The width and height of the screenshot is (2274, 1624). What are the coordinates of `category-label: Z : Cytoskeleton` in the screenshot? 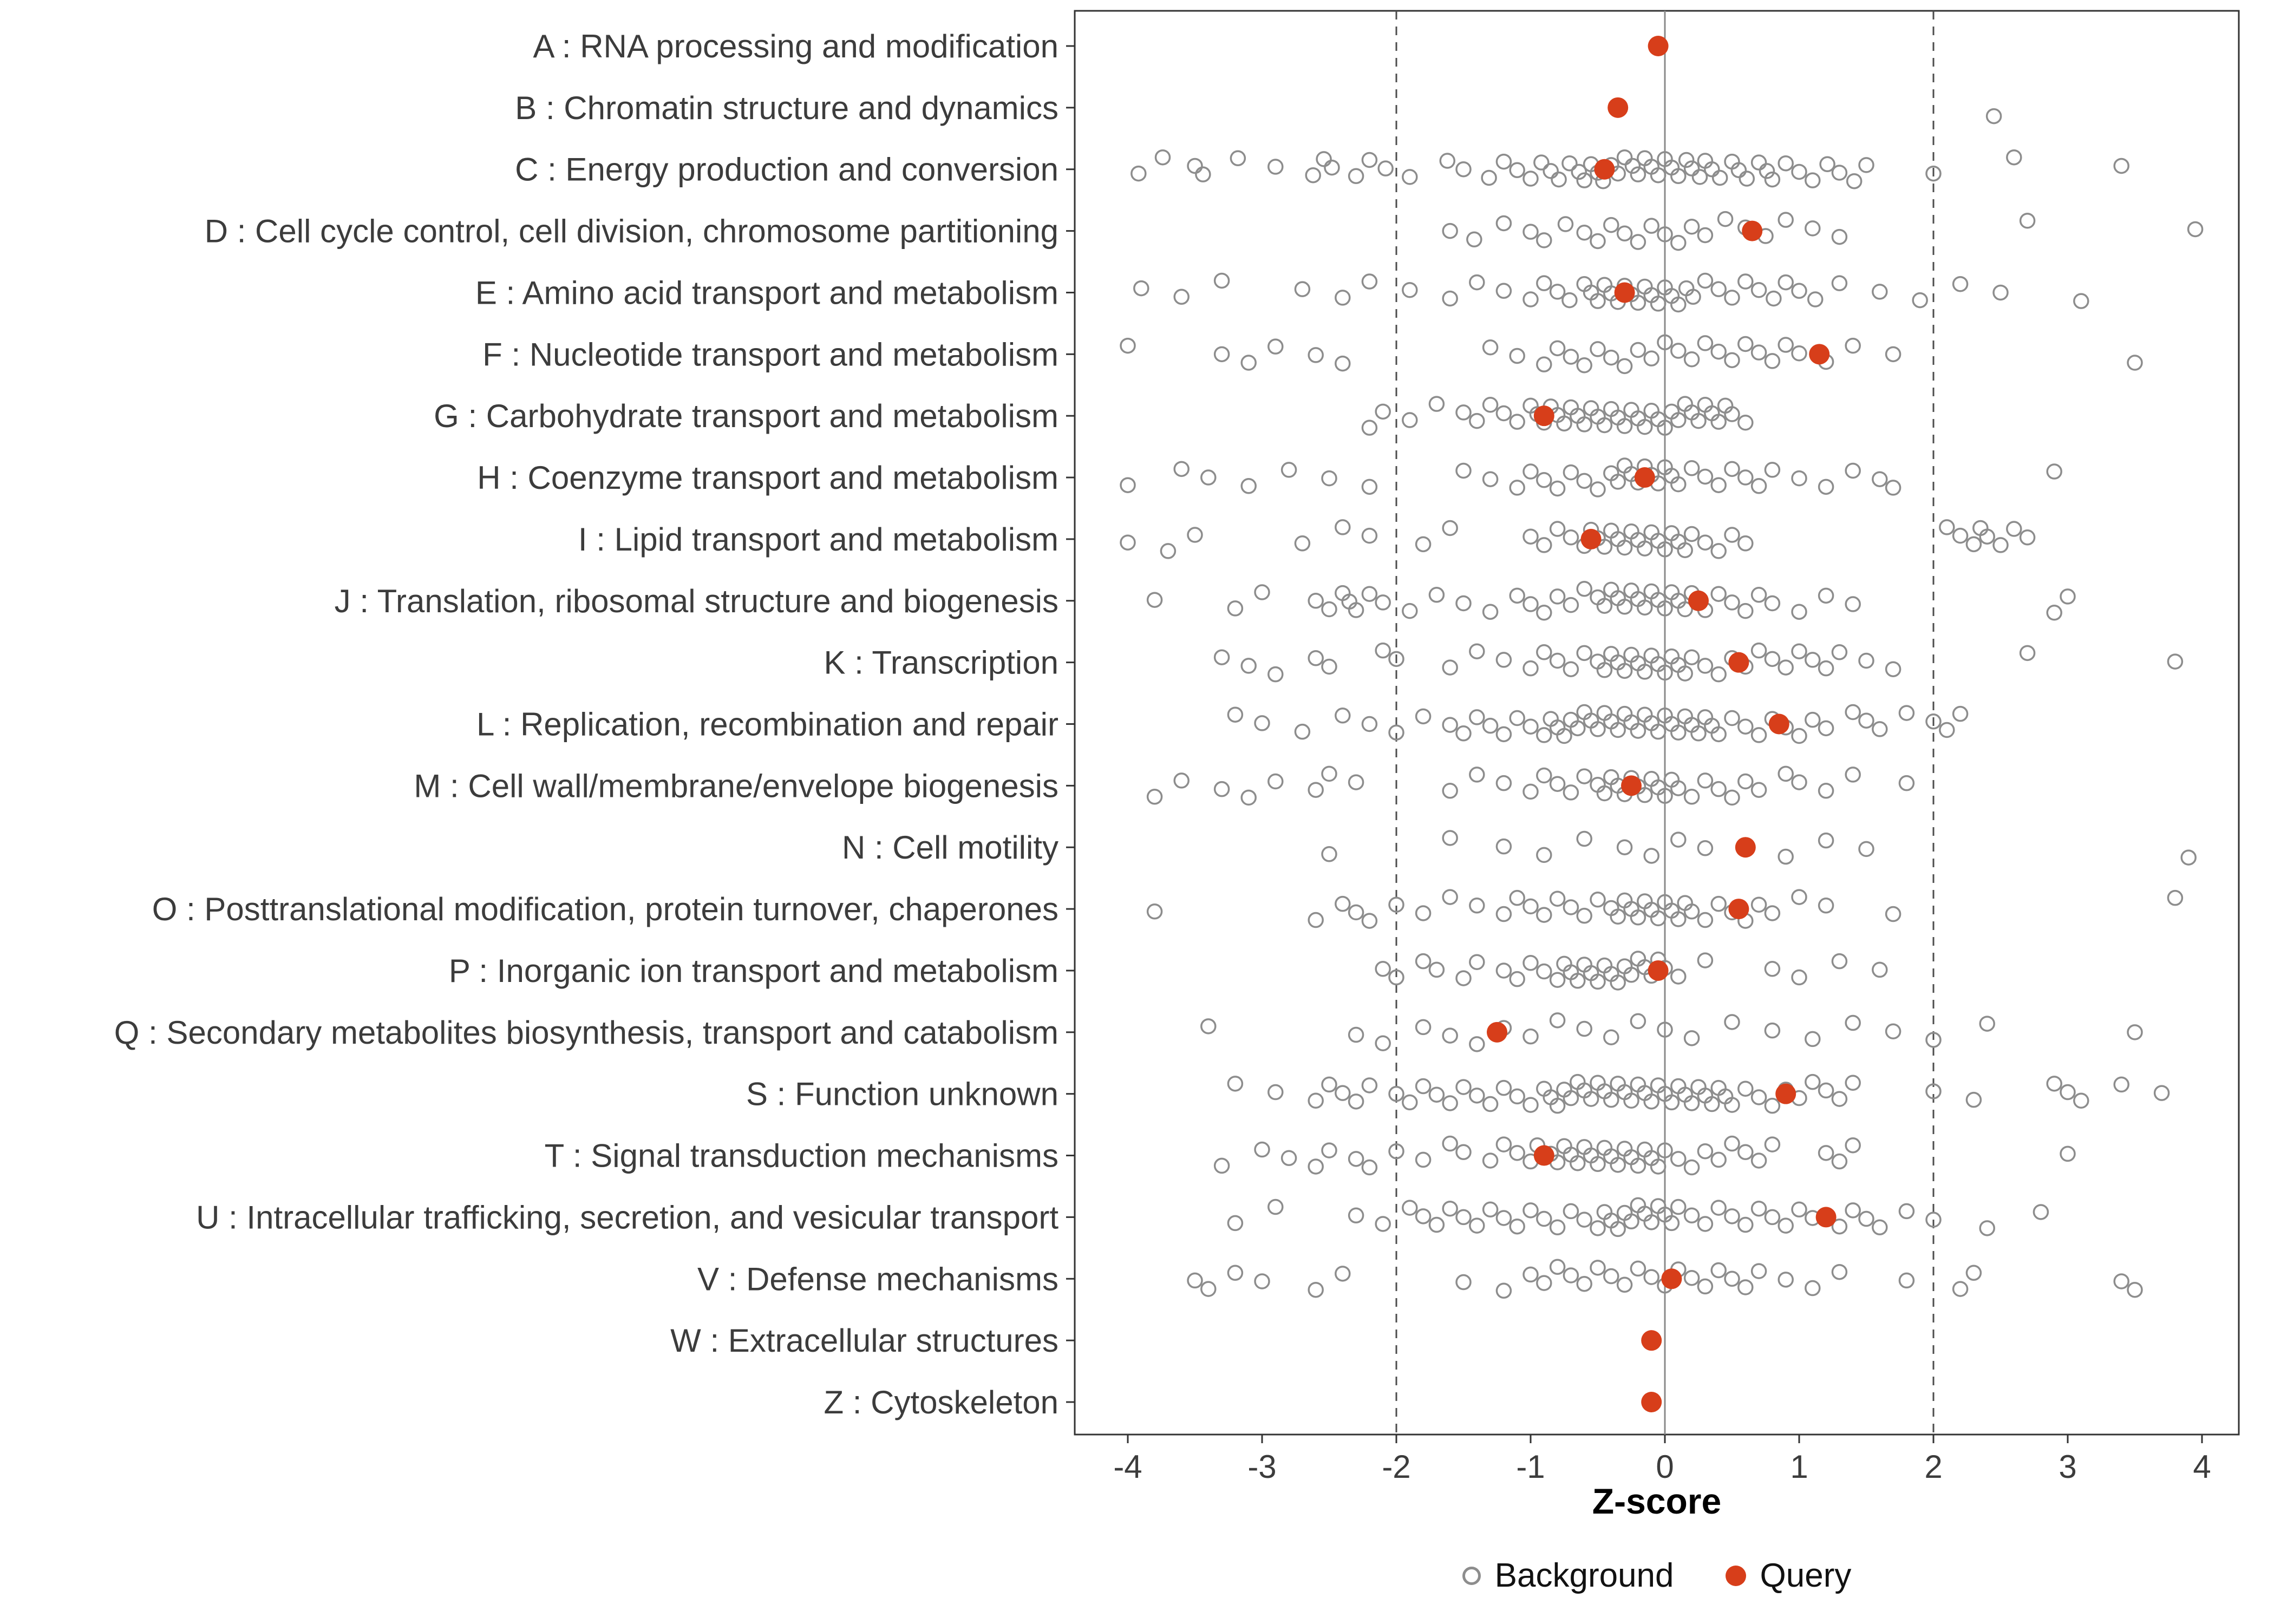 It's located at (941, 1402).